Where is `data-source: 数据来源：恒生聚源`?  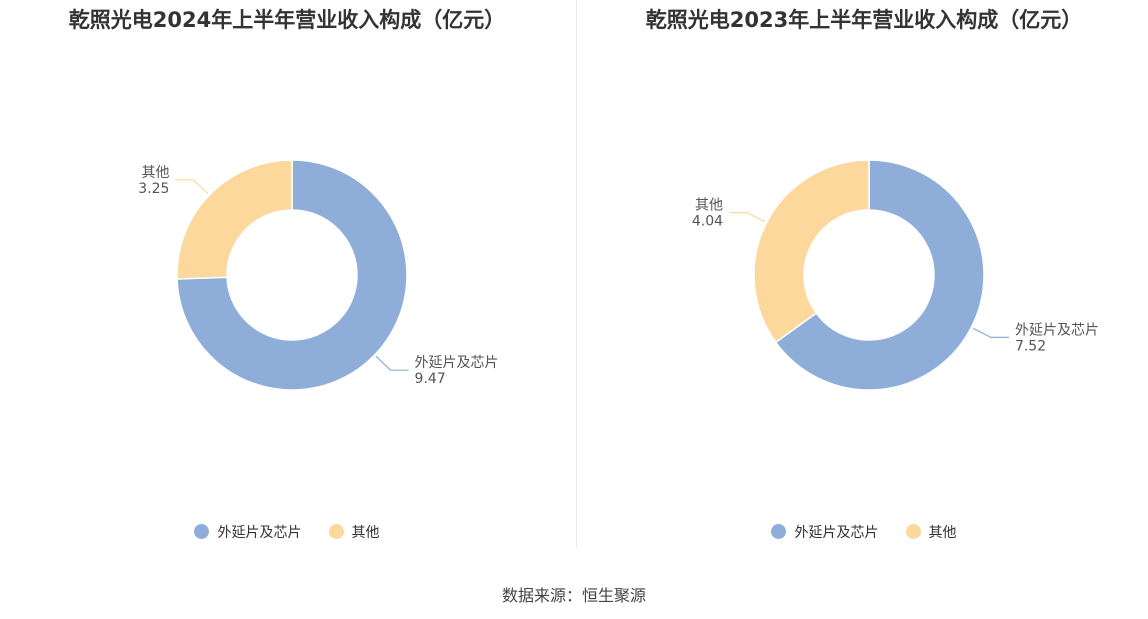
data-source: 数据来源：恒生聚源 is located at coordinates (573, 595).